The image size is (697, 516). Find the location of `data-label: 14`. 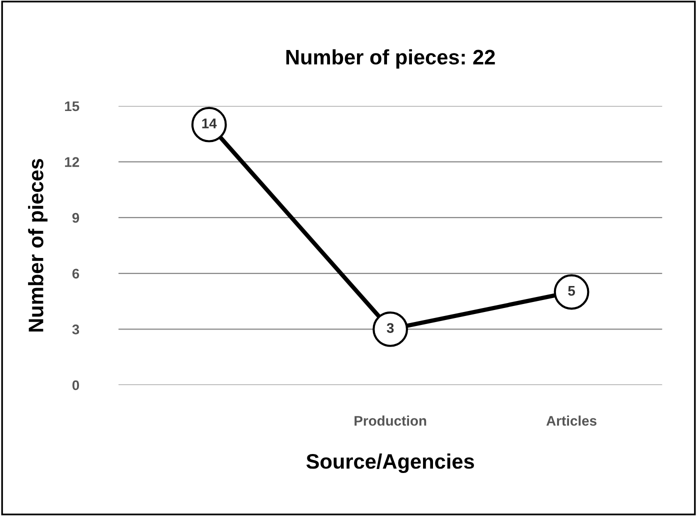

data-label: 14 is located at coordinates (209, 123).